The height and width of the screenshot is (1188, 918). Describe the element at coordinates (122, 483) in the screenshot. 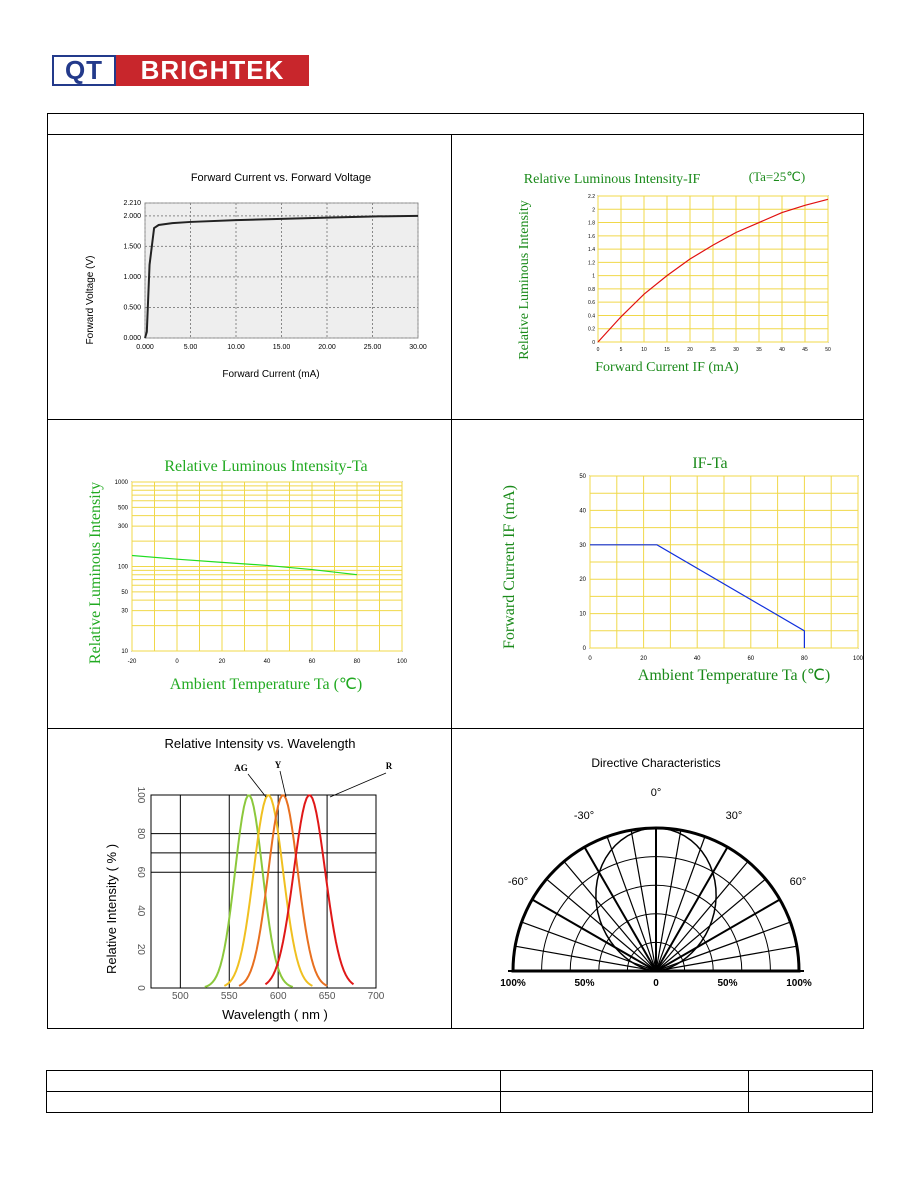

I see `tick-label: 1000` at that location.